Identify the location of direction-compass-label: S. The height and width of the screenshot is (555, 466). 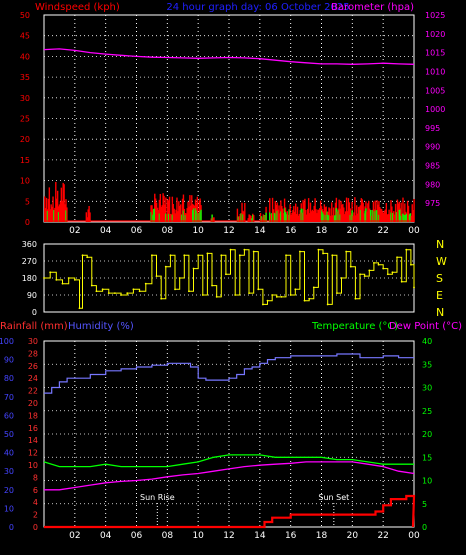
(439, 278).